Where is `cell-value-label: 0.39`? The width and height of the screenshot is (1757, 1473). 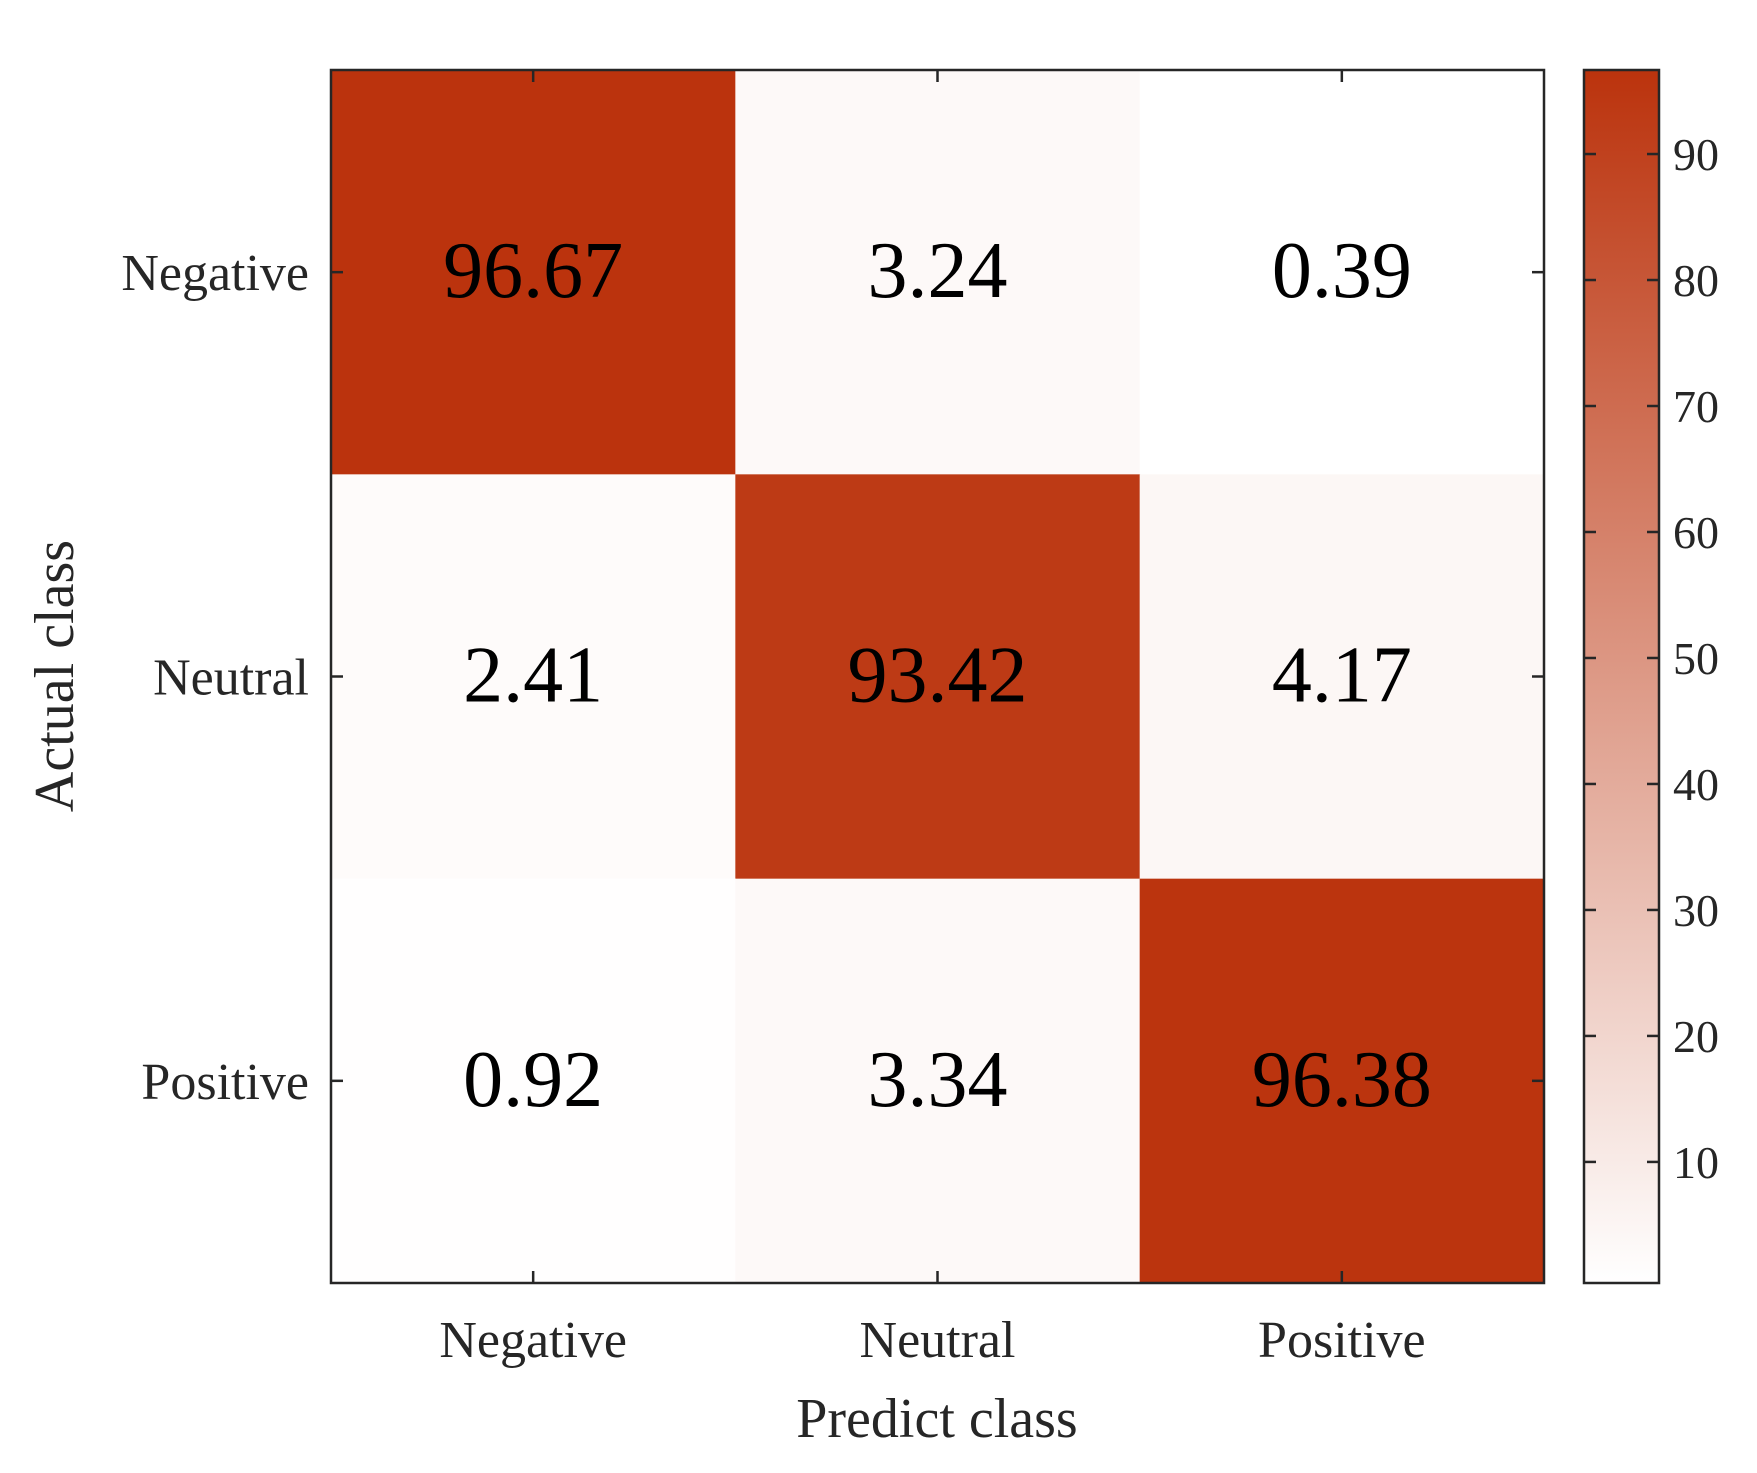 cell-value-label: 0.39 is located at coordinates (1342, 271).